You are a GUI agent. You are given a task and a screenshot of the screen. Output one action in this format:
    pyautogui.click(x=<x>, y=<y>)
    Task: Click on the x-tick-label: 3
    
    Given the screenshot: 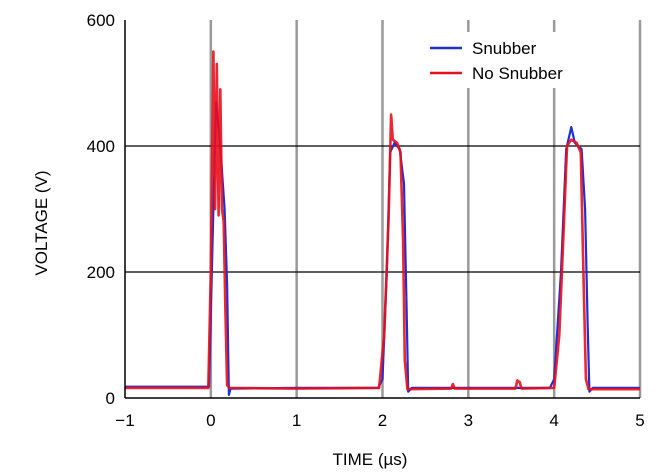 What is the action you would take?
    pyautogui.click(x=468, y=420)
    